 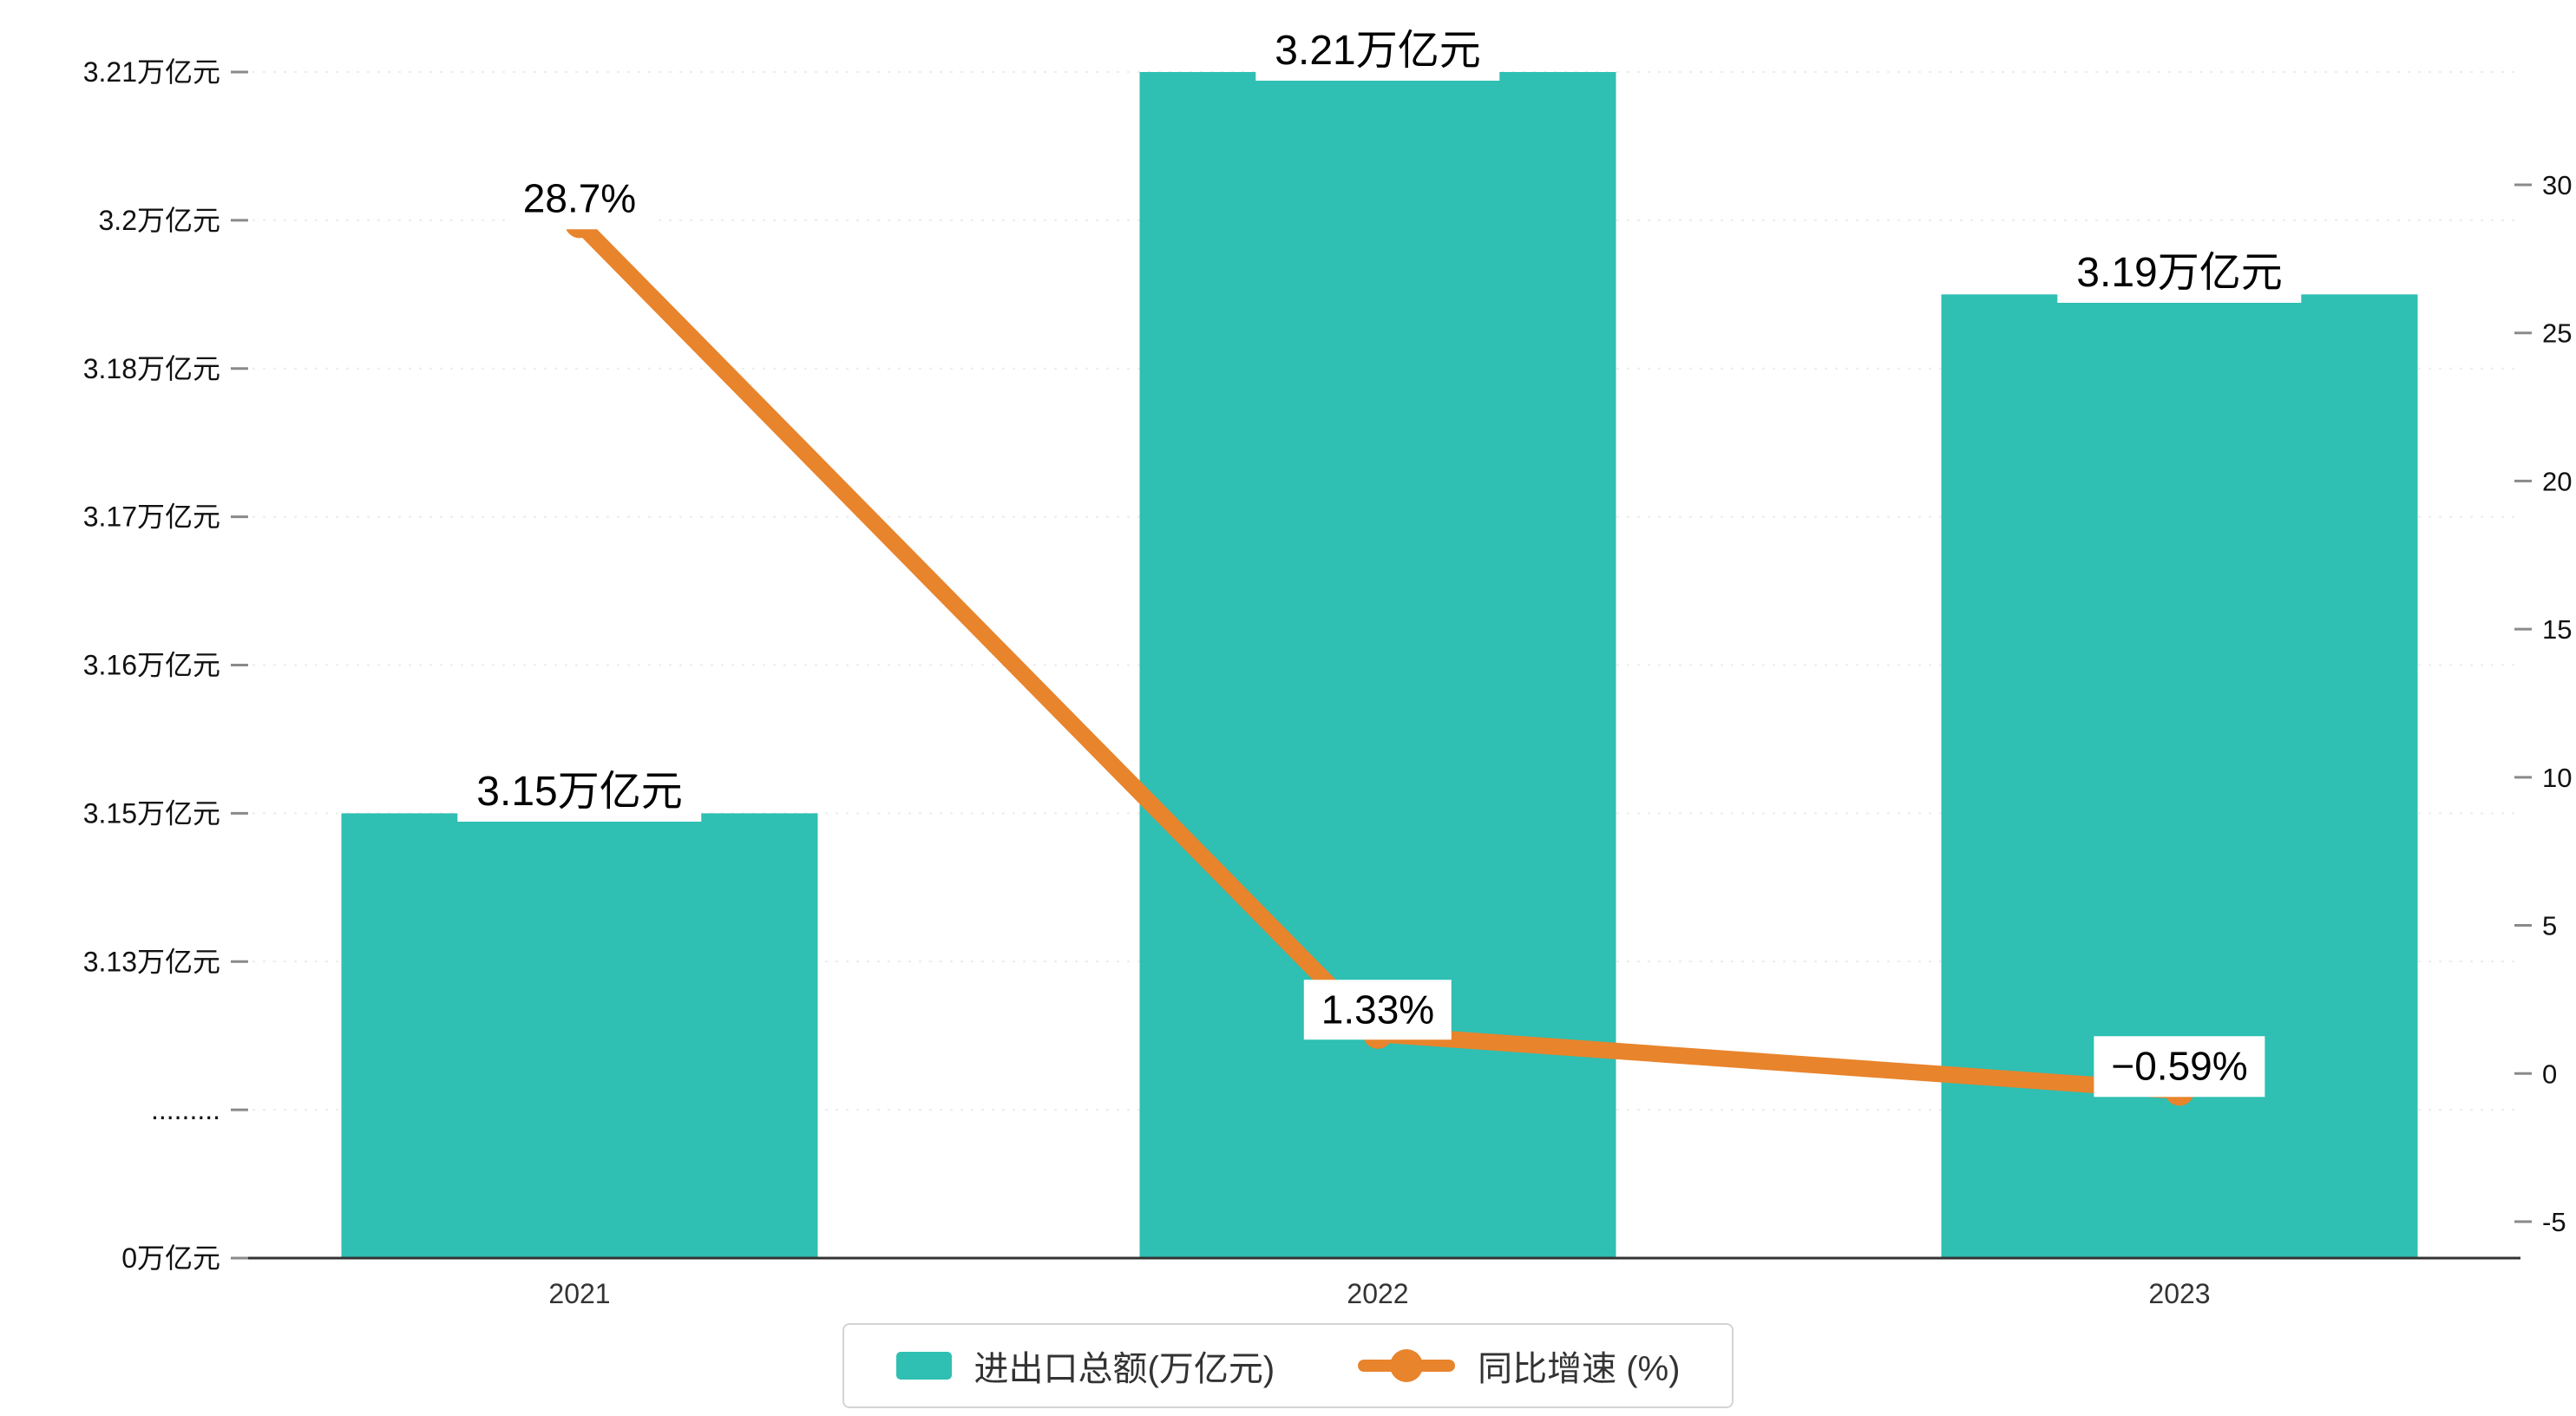 I want to click on line-swatch-dot-icon, so click(x=1407, y=1365).